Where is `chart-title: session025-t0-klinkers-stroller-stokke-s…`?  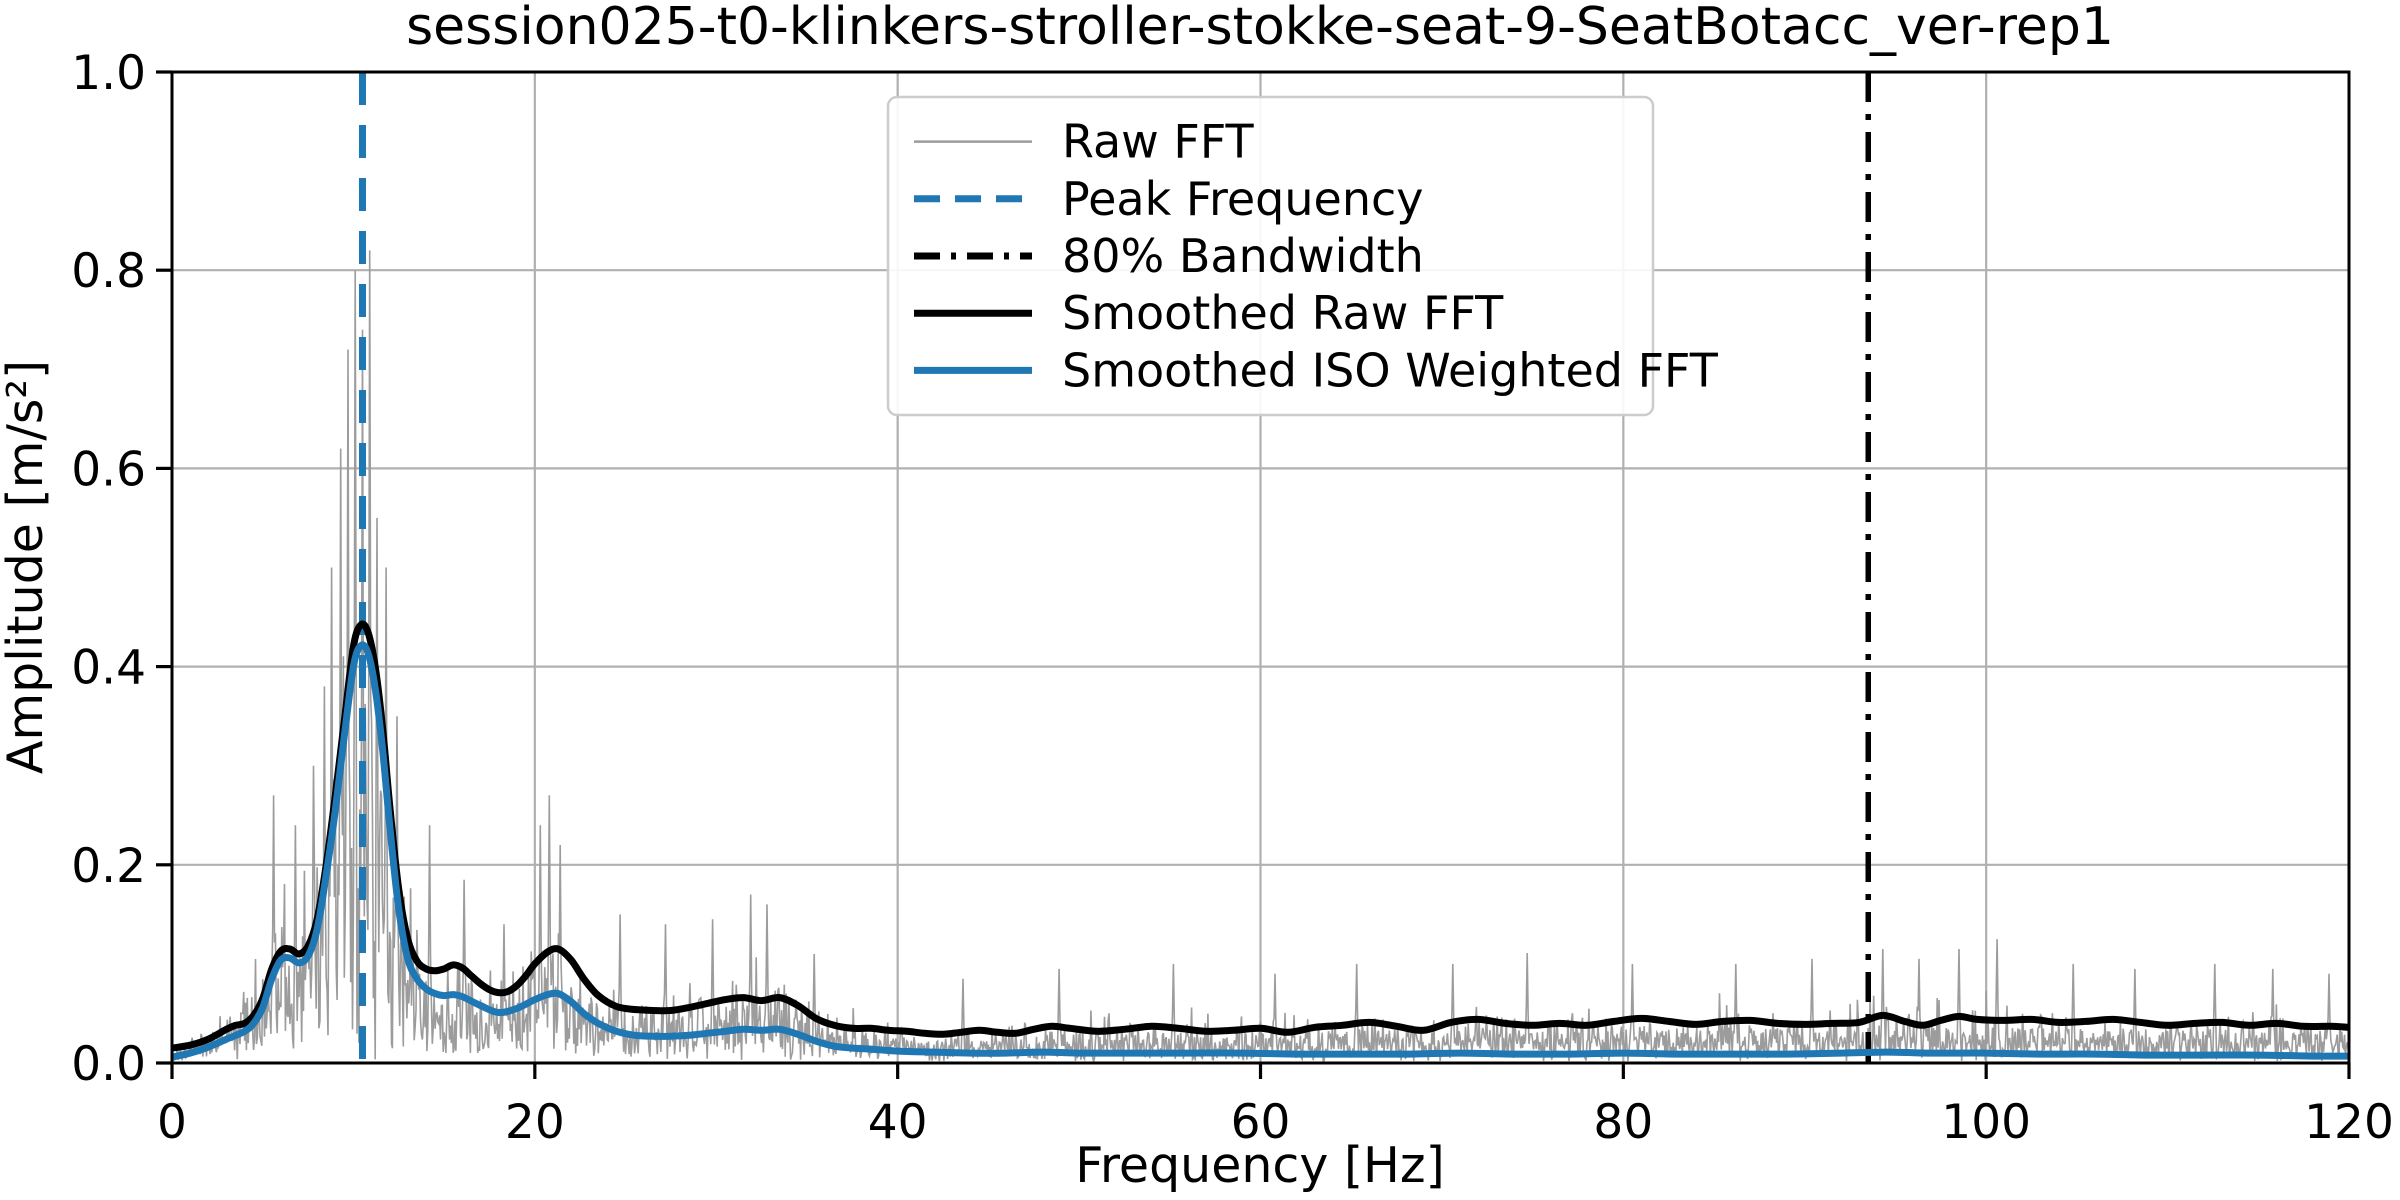
chart-title: session025-t0-klinkers-stroller-stokke-s… is located at coordinates (1260, 28).